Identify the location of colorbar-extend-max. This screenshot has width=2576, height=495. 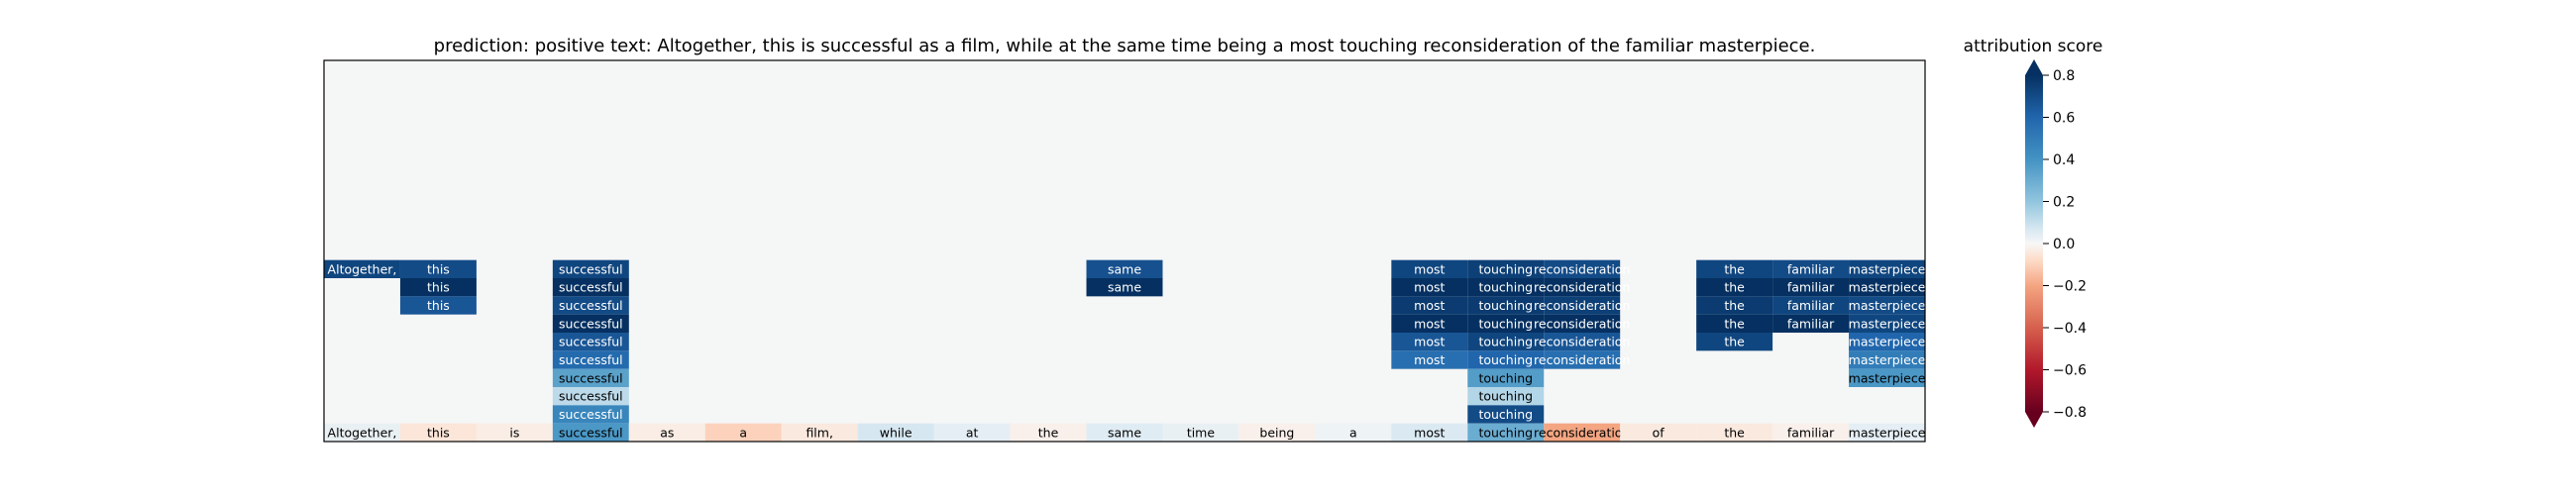
(2034, 67).